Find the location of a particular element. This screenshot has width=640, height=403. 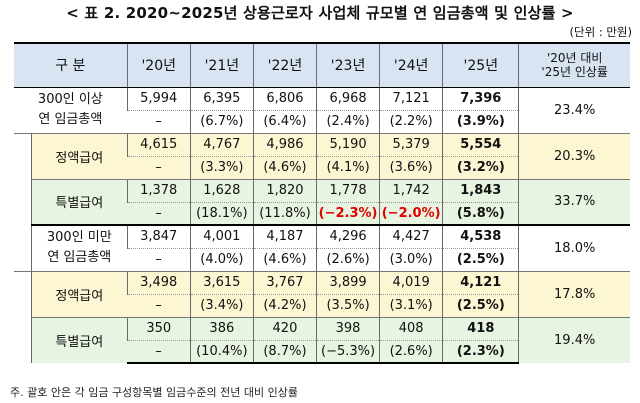

value-cell: 4,427 is located at coordinates (411, 236).